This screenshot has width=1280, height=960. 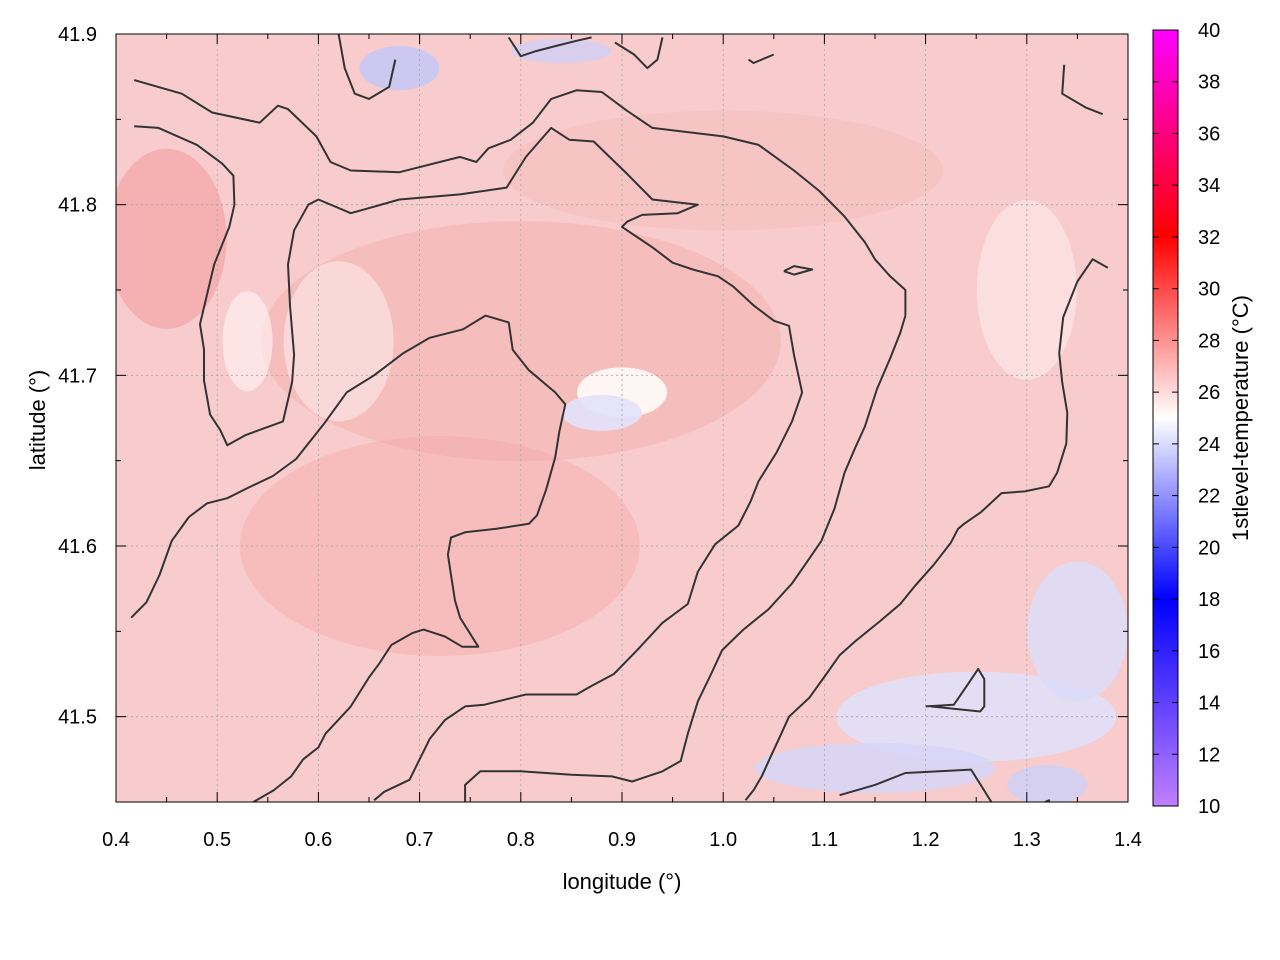 I want to click on x-tick-label-3: 0.7, so click(x=420, y=840).